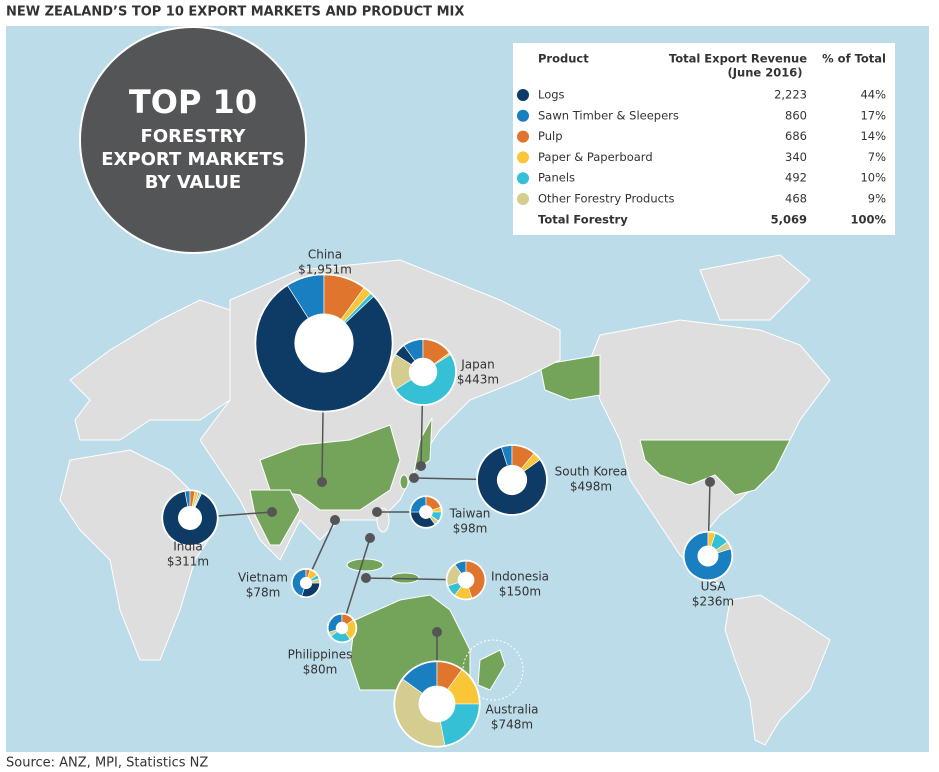 The width and height of the screenshot is (939, 772). Describe the element at coordinates (193, 102) in the screenshot. I see `badge-text: TOP 10` at that location.